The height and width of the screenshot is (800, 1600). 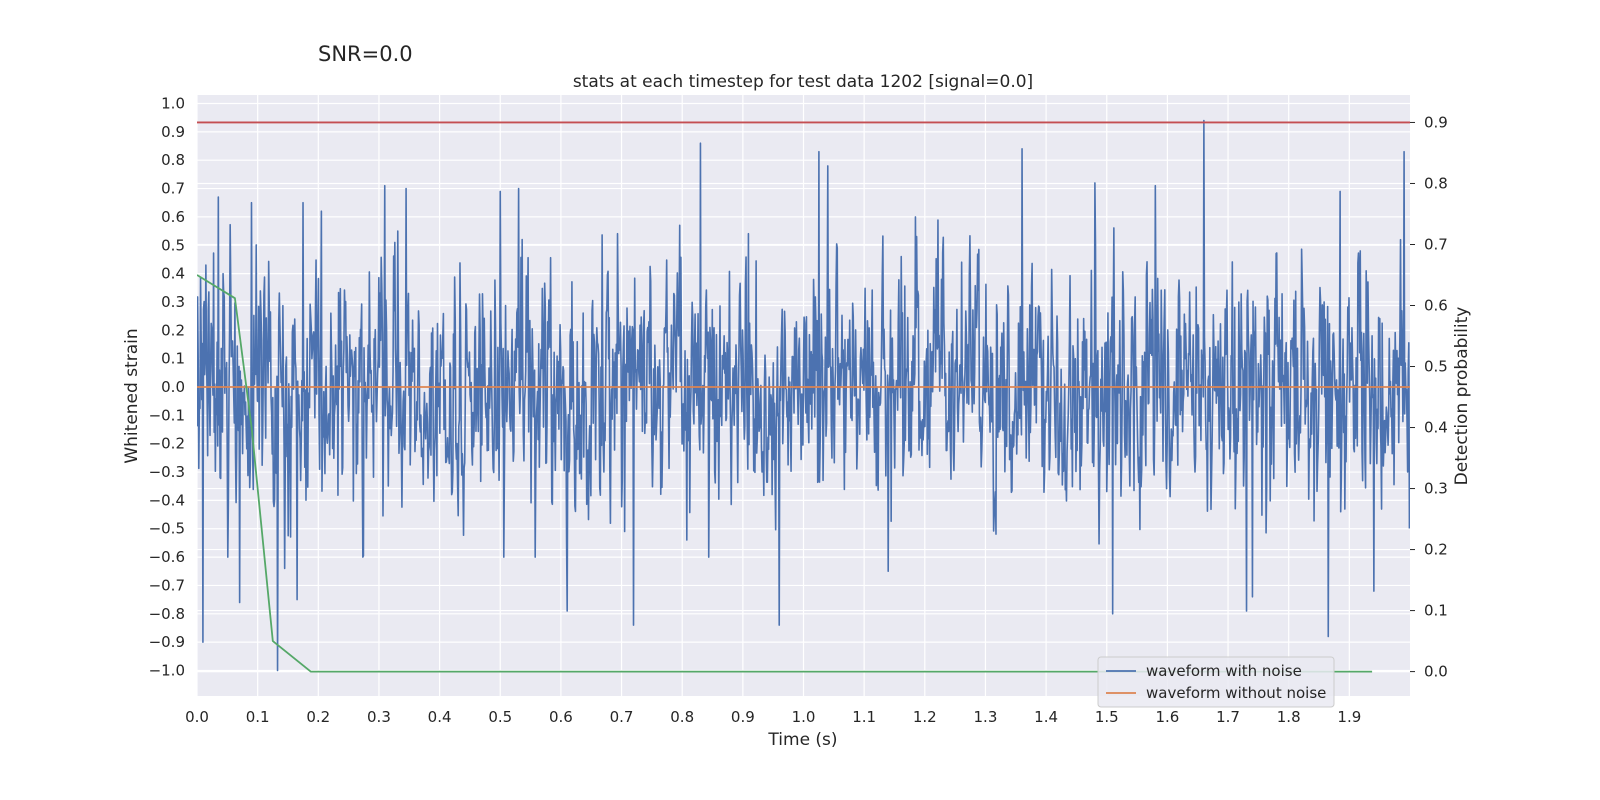 I want to click on x-tick-label-4: 0.4, so click(x=440, y=717).